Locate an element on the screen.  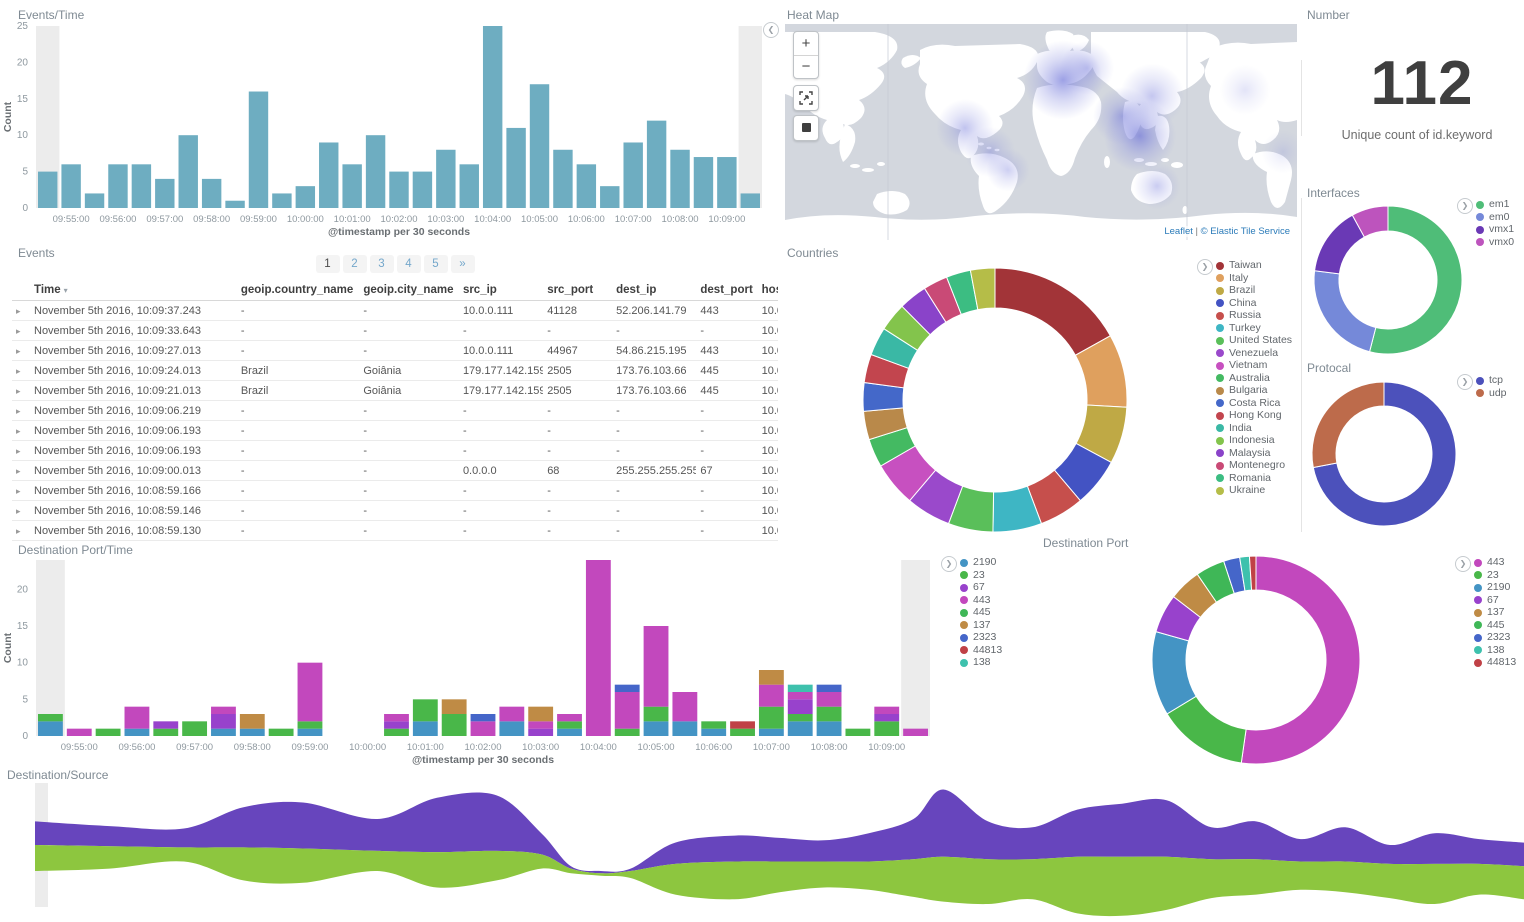
legend-item-United States: United States is located at coordinates (1254, 340).